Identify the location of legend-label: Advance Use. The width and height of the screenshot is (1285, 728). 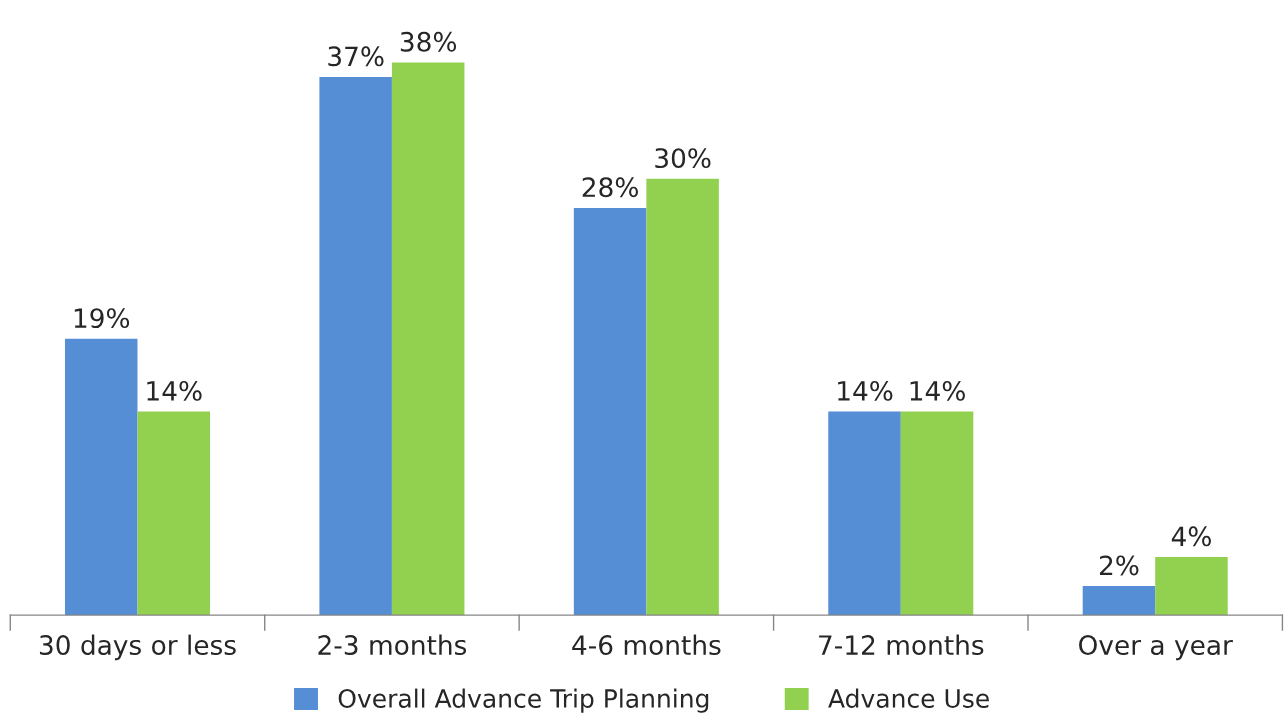
(908, 698).